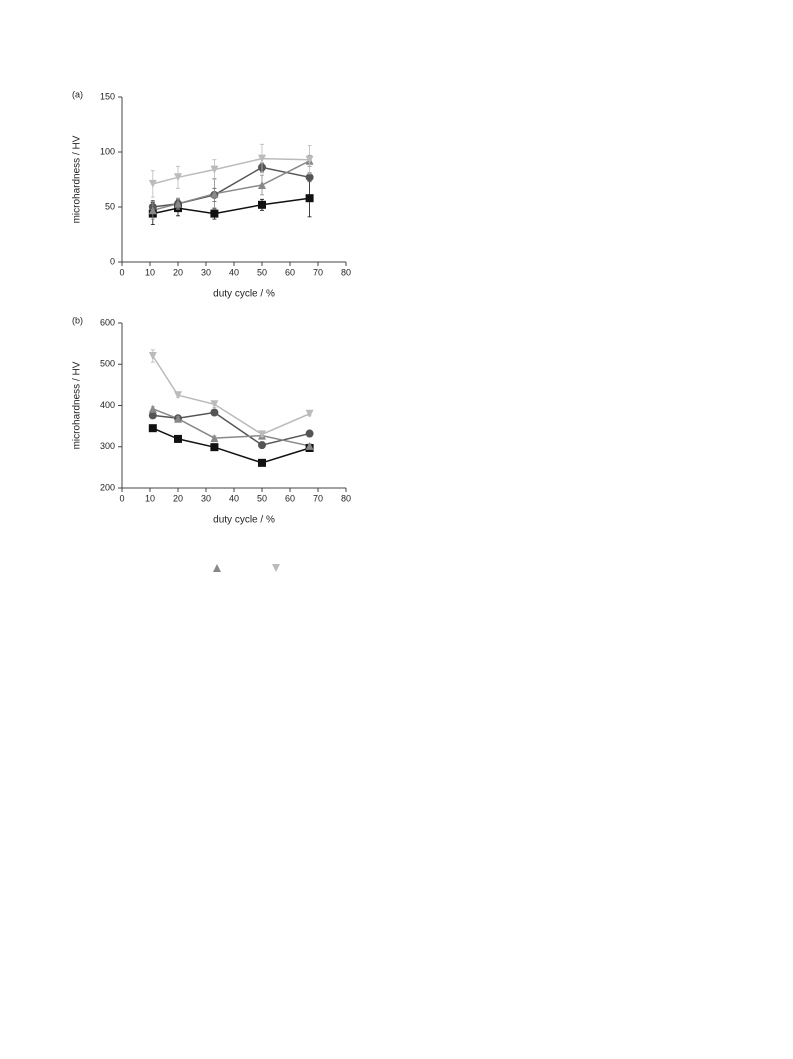 The height and width of the screenshot is (1059, 793). Describe the element at coordinates (107, 96) in the screenshot. I see `y-tick-label: 150` at that location.